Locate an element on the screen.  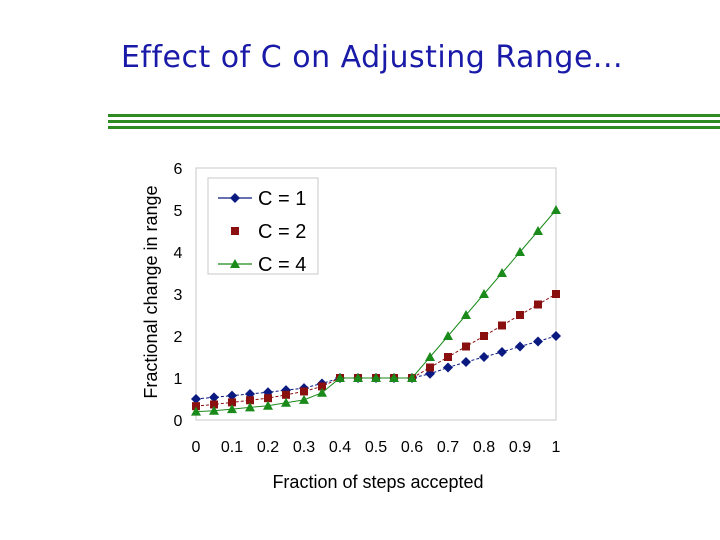
x-tick-label: 0.7 is located at coordinates (448, 447).